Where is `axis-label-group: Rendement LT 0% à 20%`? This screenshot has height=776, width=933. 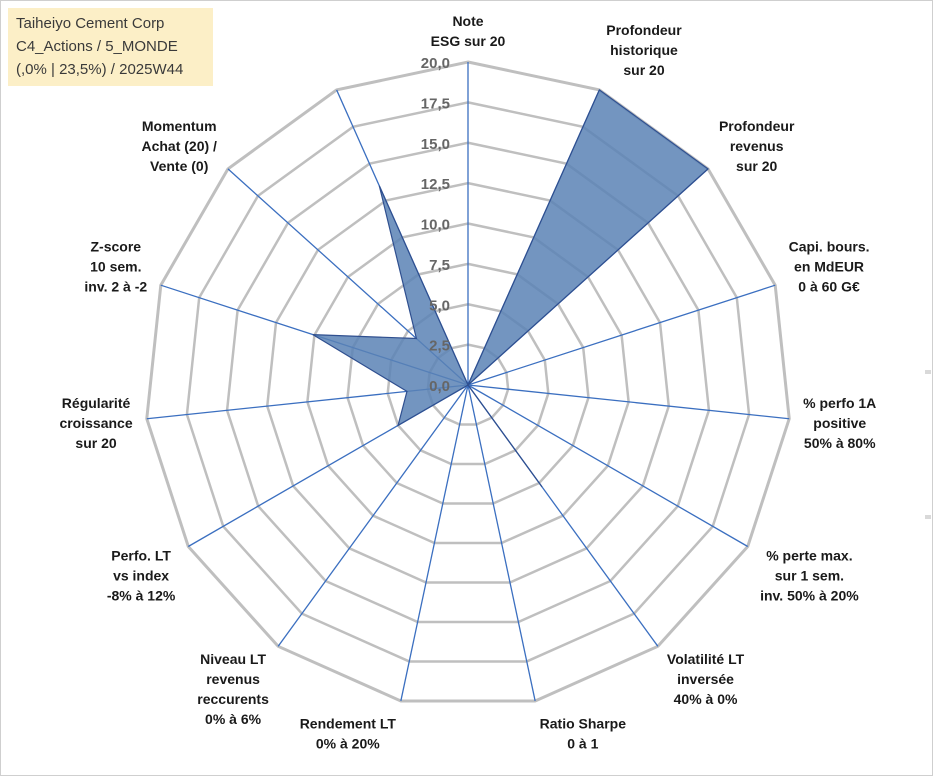
axis-label-group: Rendement LT 0% à 20% is located at coordinates (348, 734).